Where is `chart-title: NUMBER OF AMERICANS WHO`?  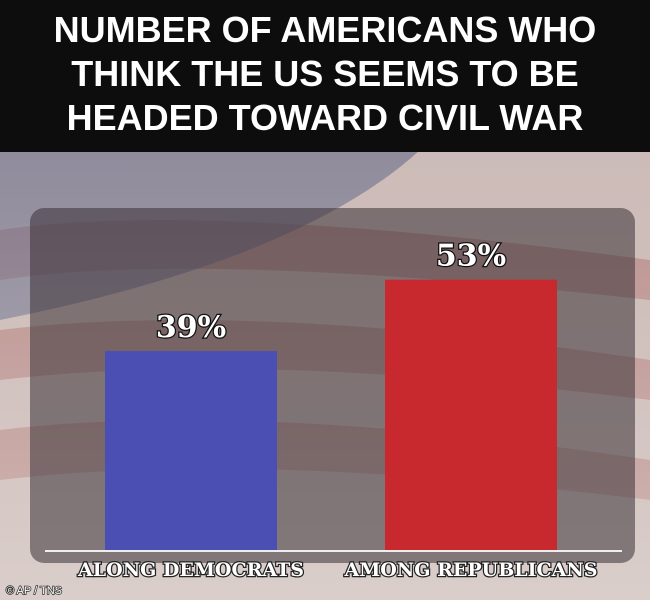 chart-title: NUMBER OF AMERICANS WHO is located at coordinates (325, 29).